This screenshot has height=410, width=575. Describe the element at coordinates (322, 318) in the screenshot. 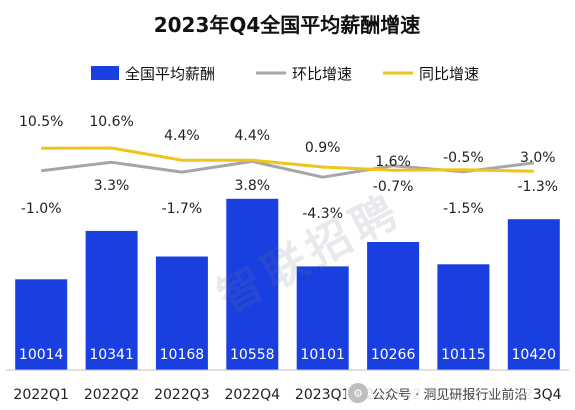

I see `bar-2023q1` at that location.